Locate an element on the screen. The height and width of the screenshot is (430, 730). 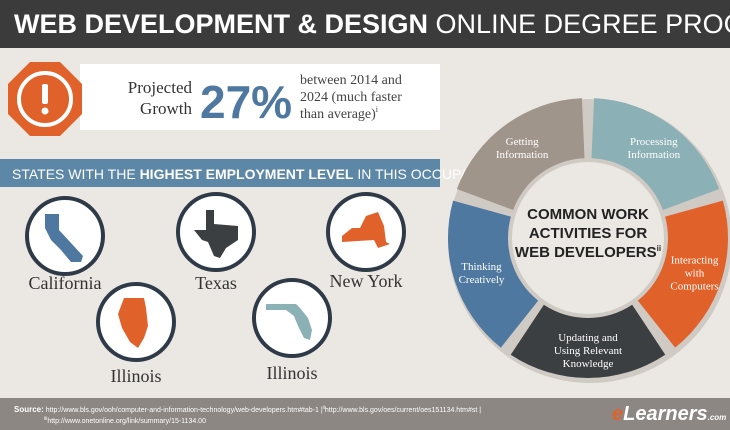
donut-hub is located at coordinates (588, 238).